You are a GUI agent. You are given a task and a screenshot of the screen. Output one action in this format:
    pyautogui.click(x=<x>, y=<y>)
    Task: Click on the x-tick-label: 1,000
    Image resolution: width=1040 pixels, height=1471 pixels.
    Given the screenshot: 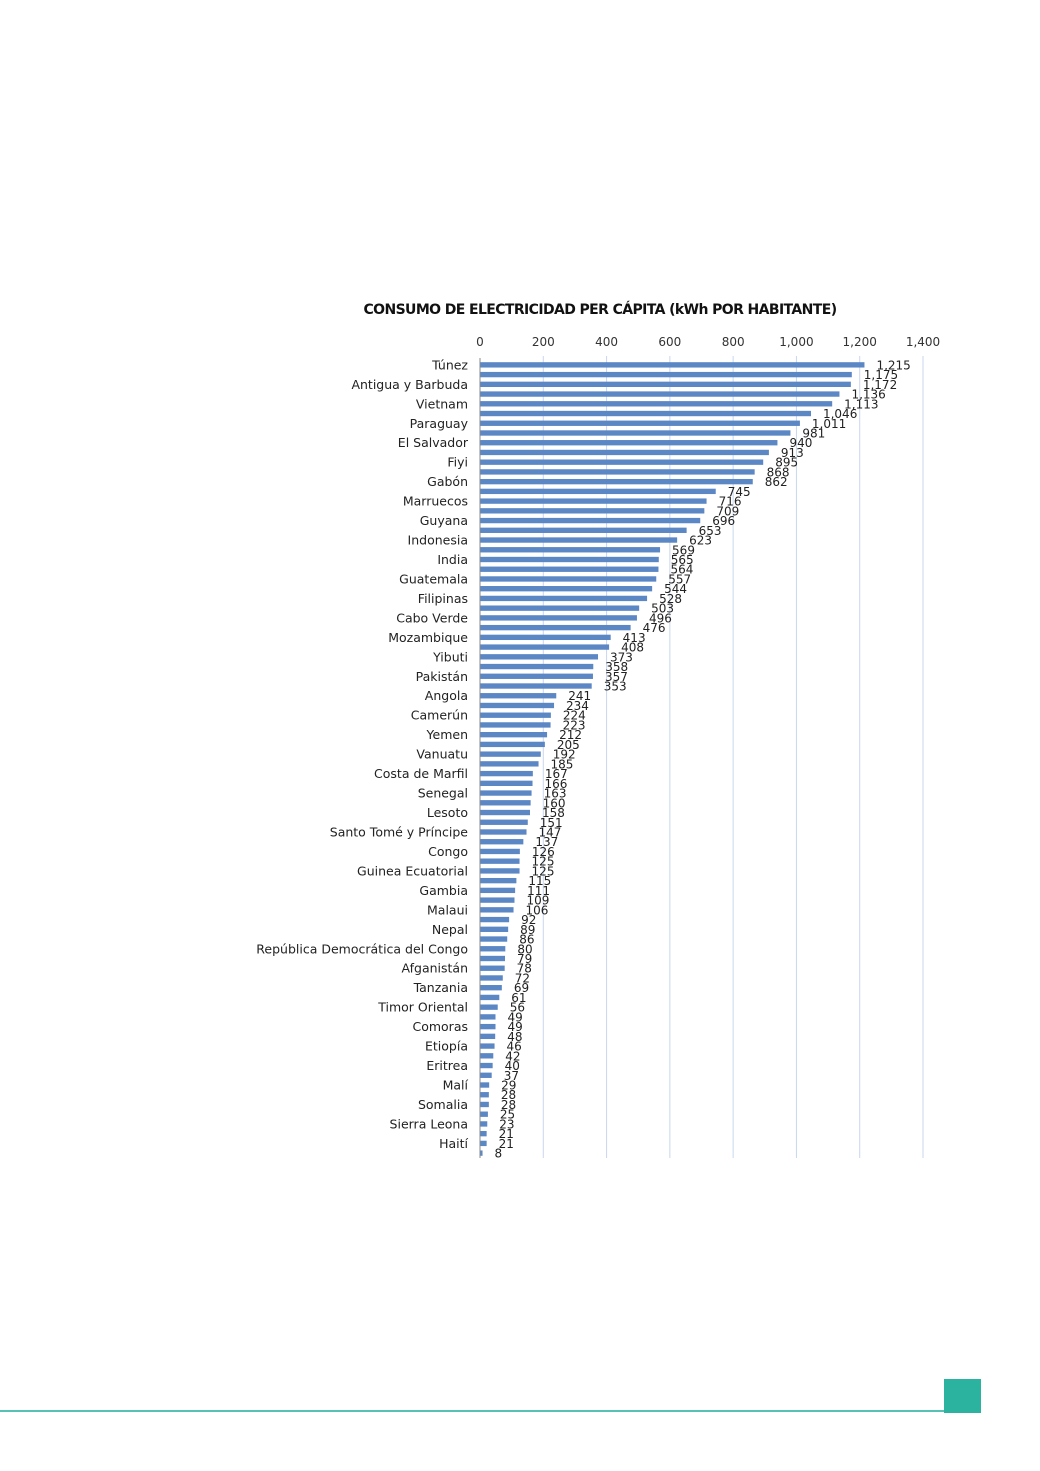 What is the action you would take?
    pyautogui.click(x=796, y=342)
    